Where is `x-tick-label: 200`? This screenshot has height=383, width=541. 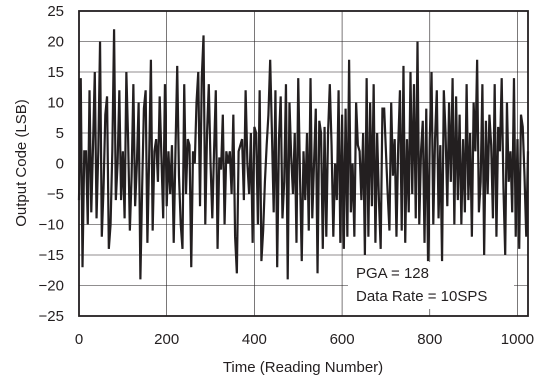 x-tick-label: 200 is located at coordinates (166, 339).